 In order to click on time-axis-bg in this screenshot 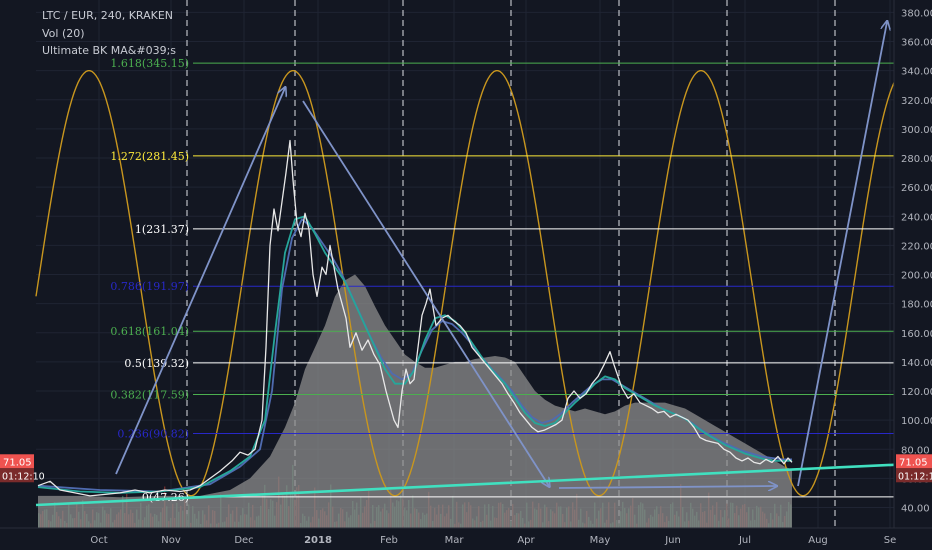, I will do `click(466, 539)`.